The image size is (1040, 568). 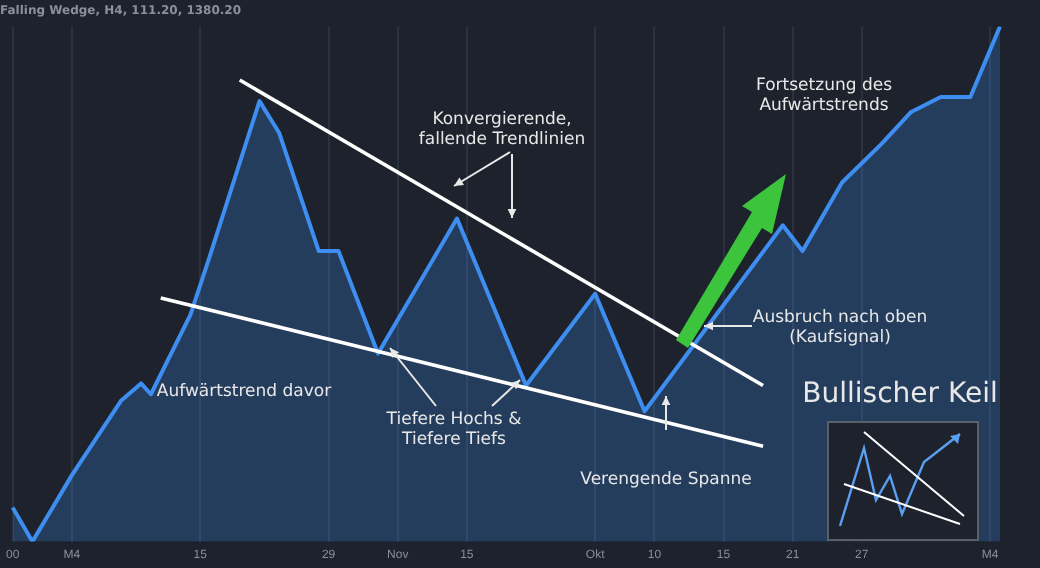 What do you see at coordinates (502, 130) in the screenshot?
I see `annotation: Konvergierende, fallende Trendlinien` at bounding box center [502, 130].